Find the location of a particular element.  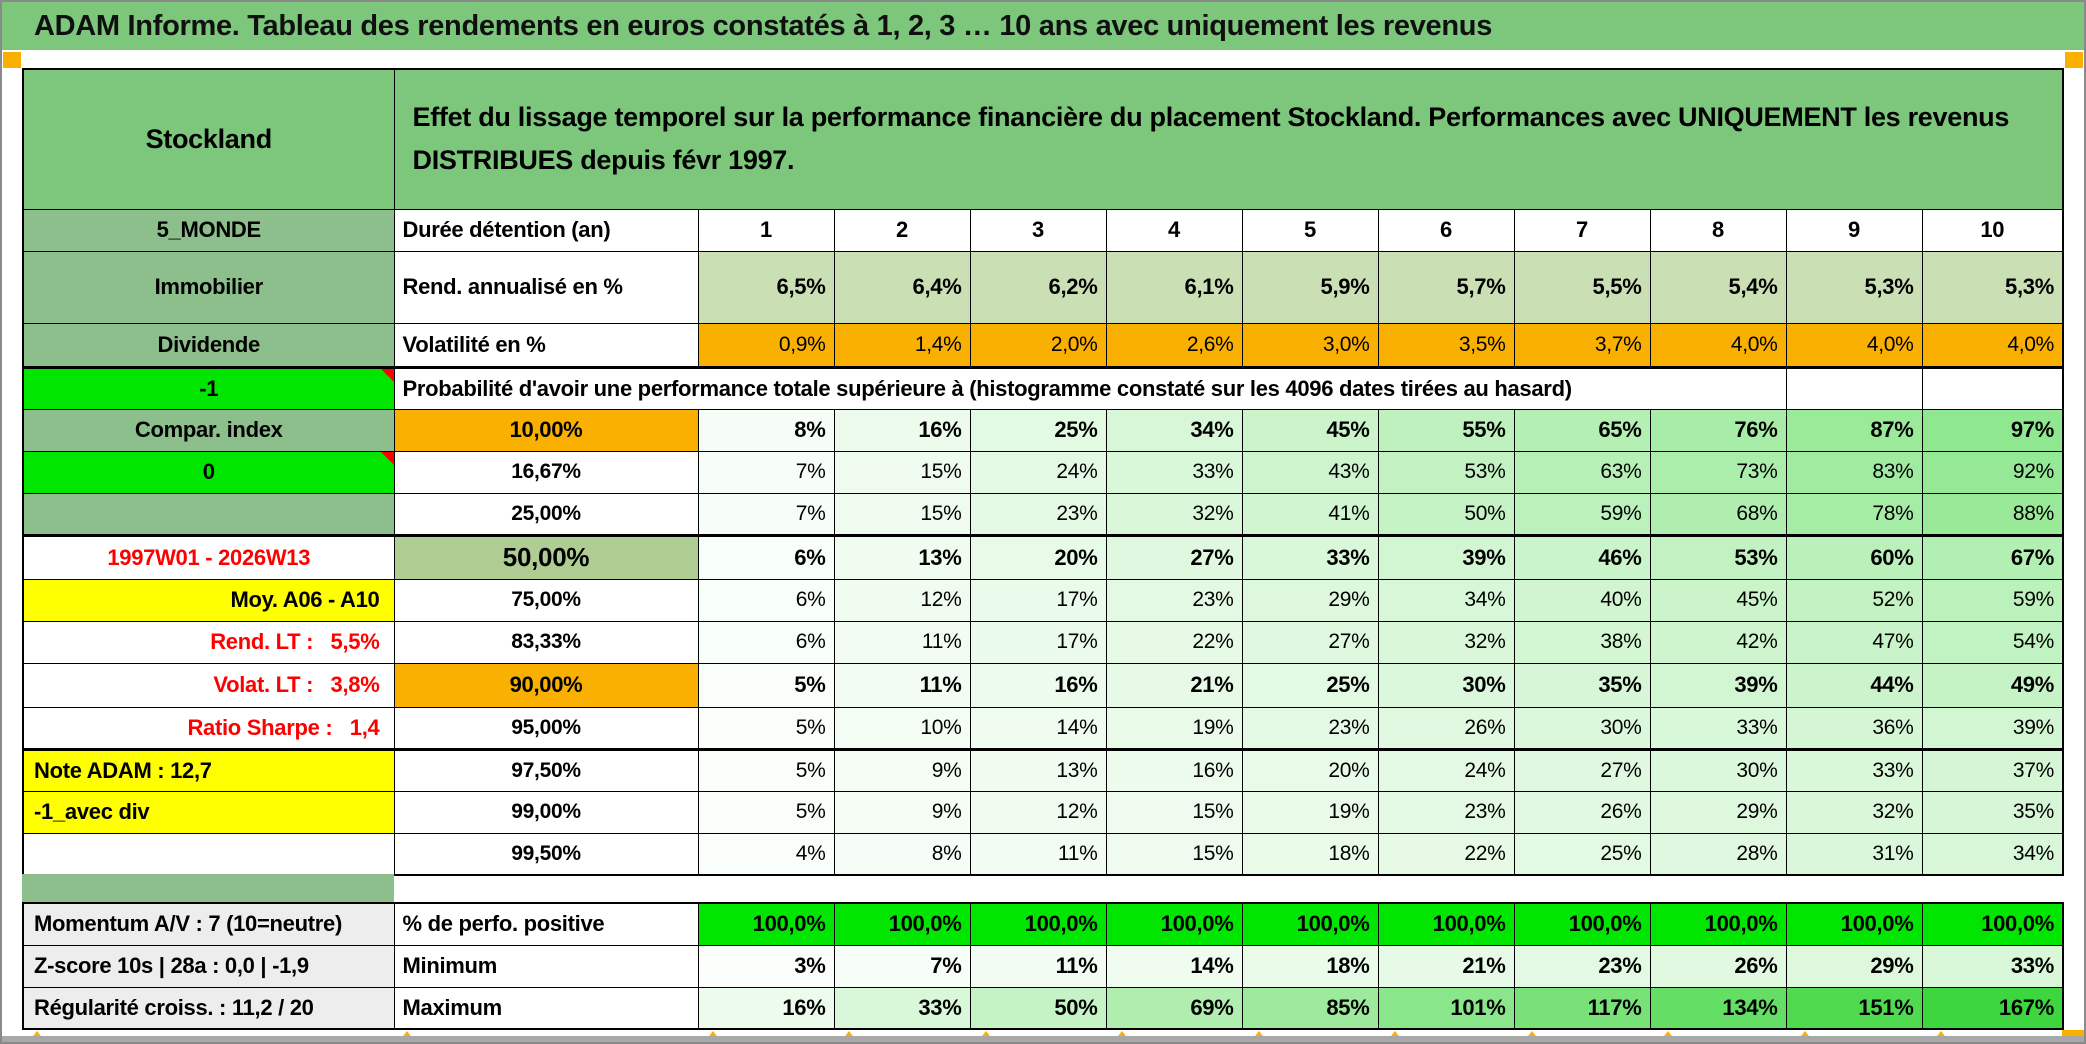

volat-value-cell: 2,6% is located at coordinates (1174, 345).